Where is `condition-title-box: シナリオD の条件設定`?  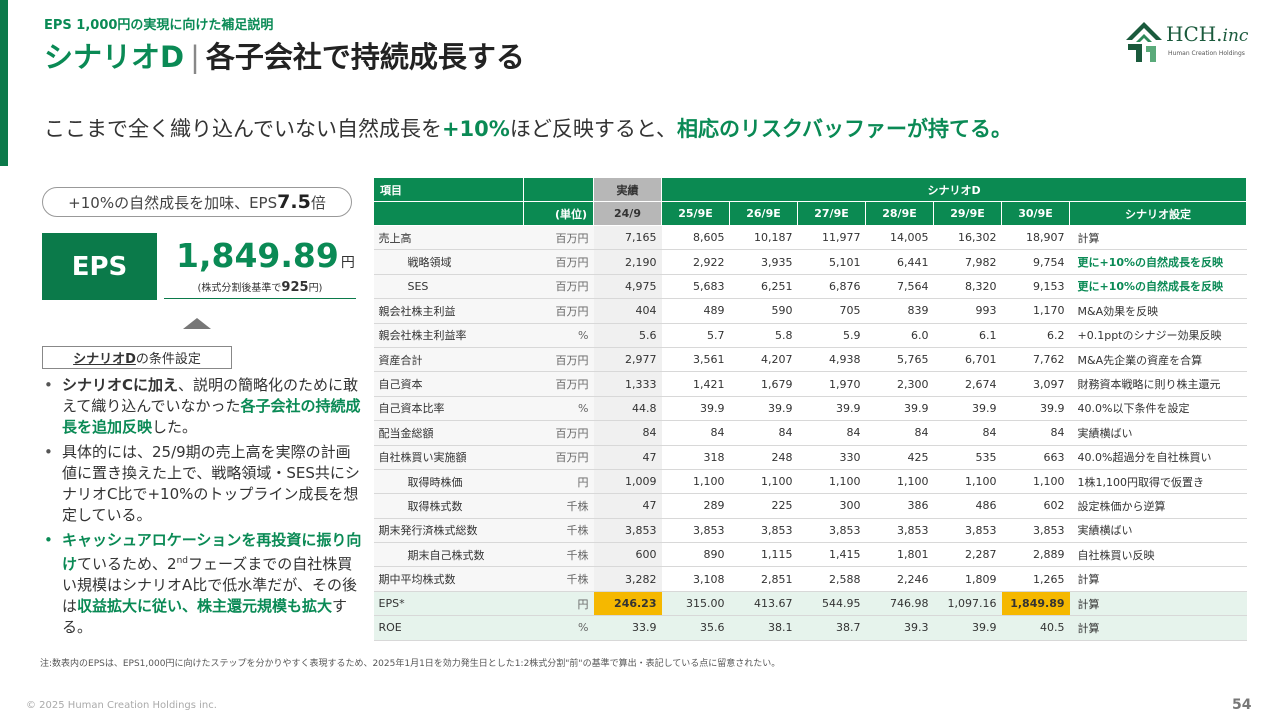
condition-title-box: シナリオD の条件設定 is located at coordinates (137, 357).